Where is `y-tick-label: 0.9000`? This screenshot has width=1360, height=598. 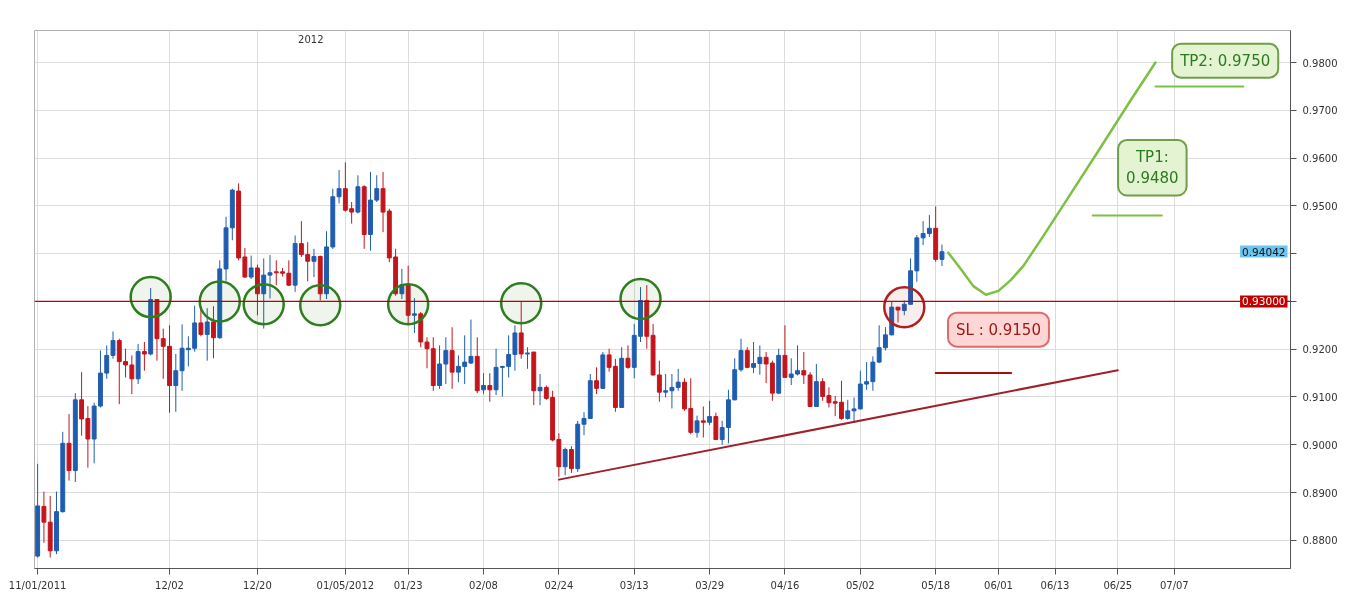 y-tick-label: 0.9000 is located at coordinates (1320, 445).